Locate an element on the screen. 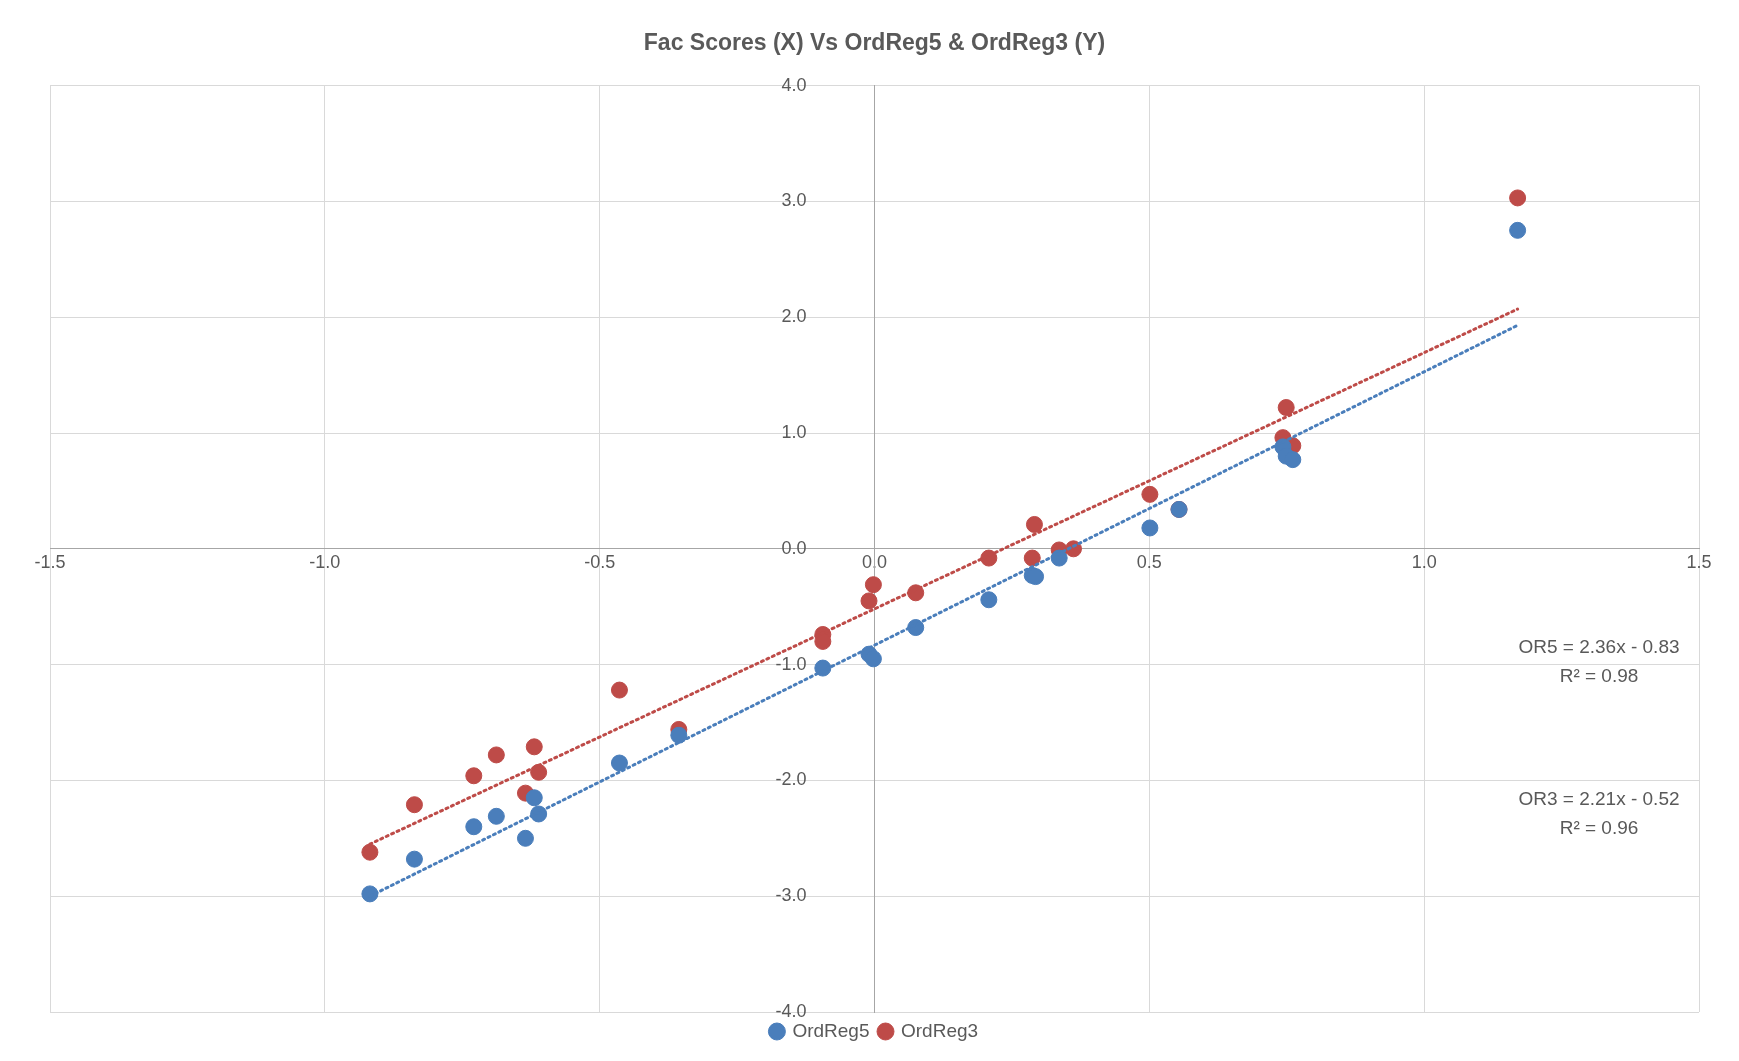 The width and height of the screenshot is (1739, 1061). x-tick-label: 0.0 is located at coordinates (874, 561).